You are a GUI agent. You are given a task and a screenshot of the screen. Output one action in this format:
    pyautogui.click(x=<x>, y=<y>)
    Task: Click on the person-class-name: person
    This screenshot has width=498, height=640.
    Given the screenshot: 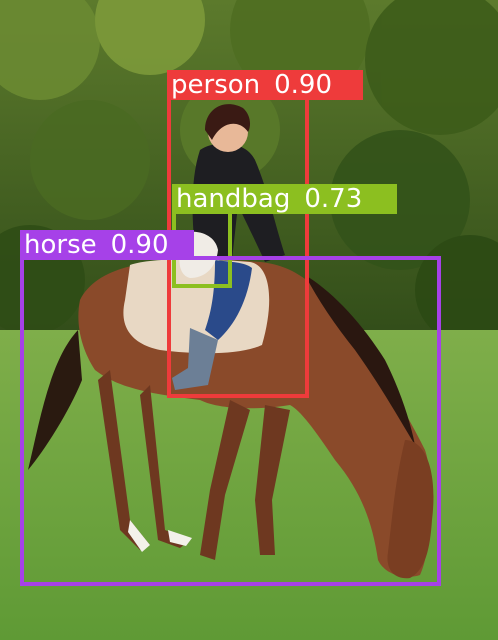 What is the action you would take?
    pyautogui.click(x=216, y=85)
    